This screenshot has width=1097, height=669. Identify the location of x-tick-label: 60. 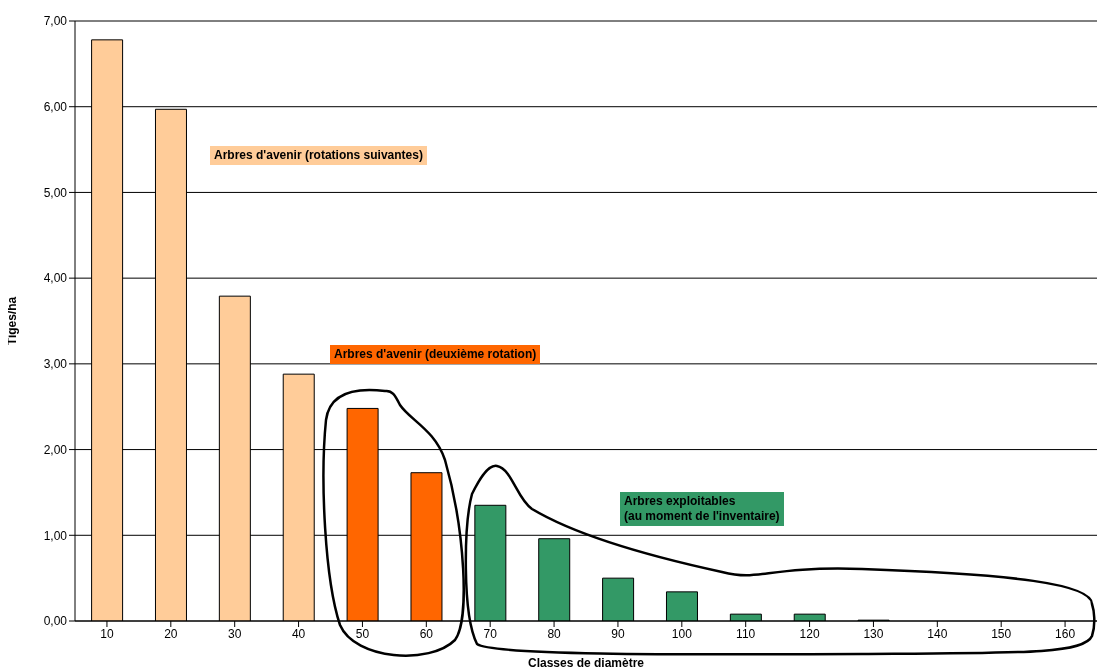
(426, 633).